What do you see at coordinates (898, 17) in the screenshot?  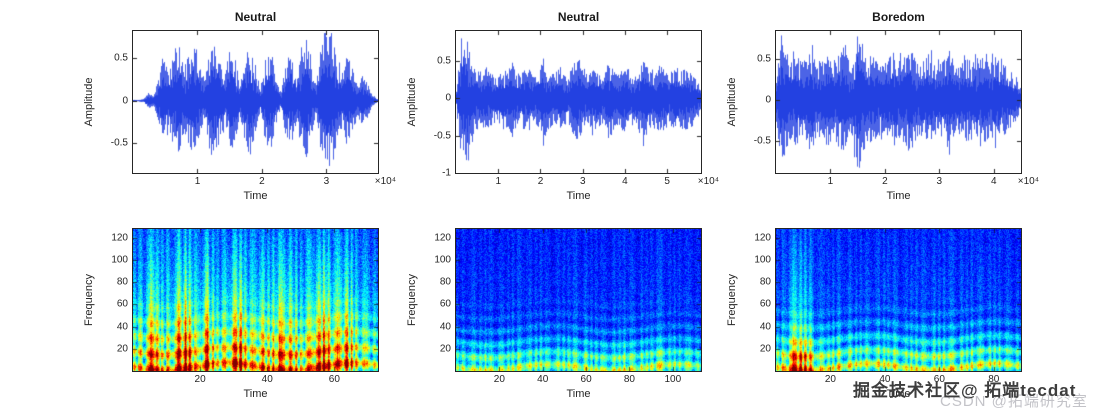 I see `plot-title: Boredom` at bounding box center [898, 17].